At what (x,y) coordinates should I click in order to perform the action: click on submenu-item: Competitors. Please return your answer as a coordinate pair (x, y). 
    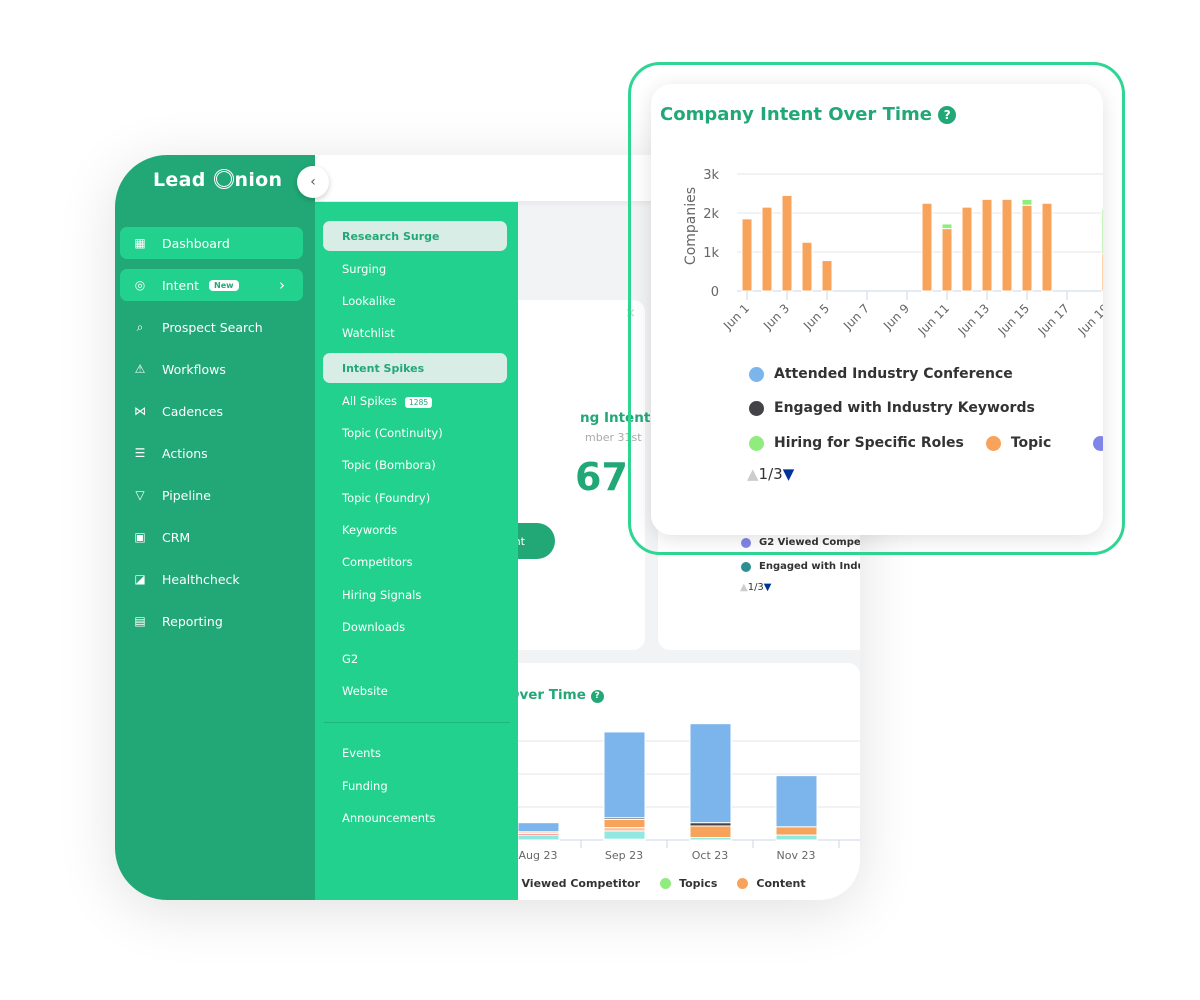
    Looking at the image, I should click on (377, 562).